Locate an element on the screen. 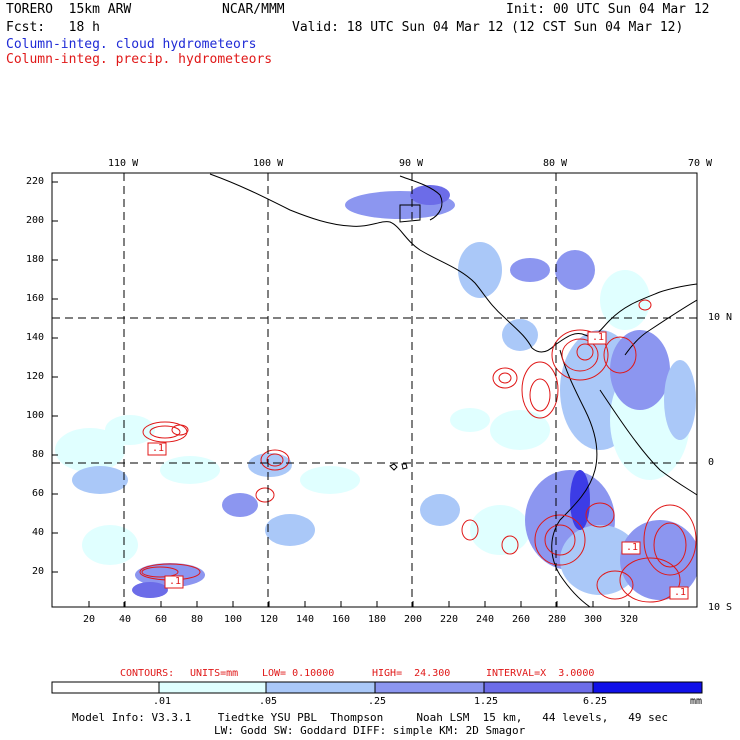  y-axis-ticks is located at coordinates (55, 377).